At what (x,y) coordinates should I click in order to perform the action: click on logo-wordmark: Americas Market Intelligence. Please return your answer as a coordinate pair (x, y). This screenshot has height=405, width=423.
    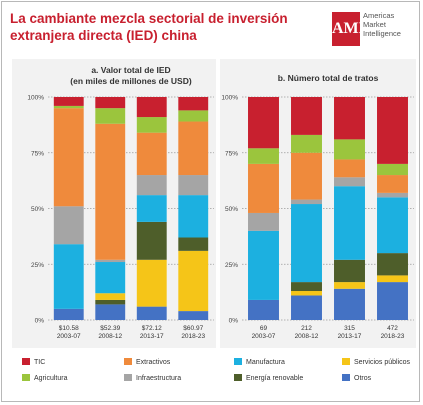
    Looking at the image, I should click on (391, 24).